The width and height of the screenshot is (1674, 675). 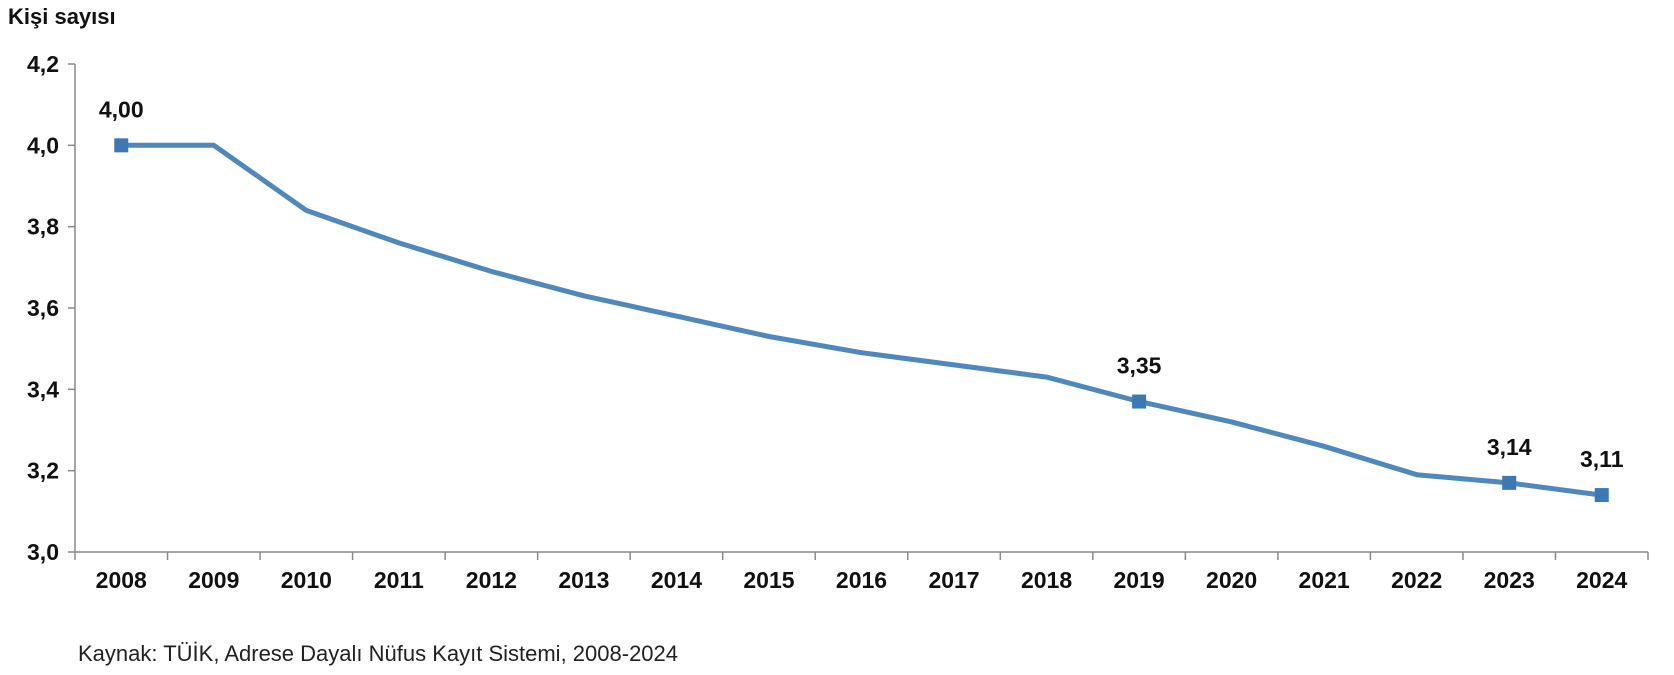 I want to click on x-tick-label: 2009, so click(x=213, y=580).